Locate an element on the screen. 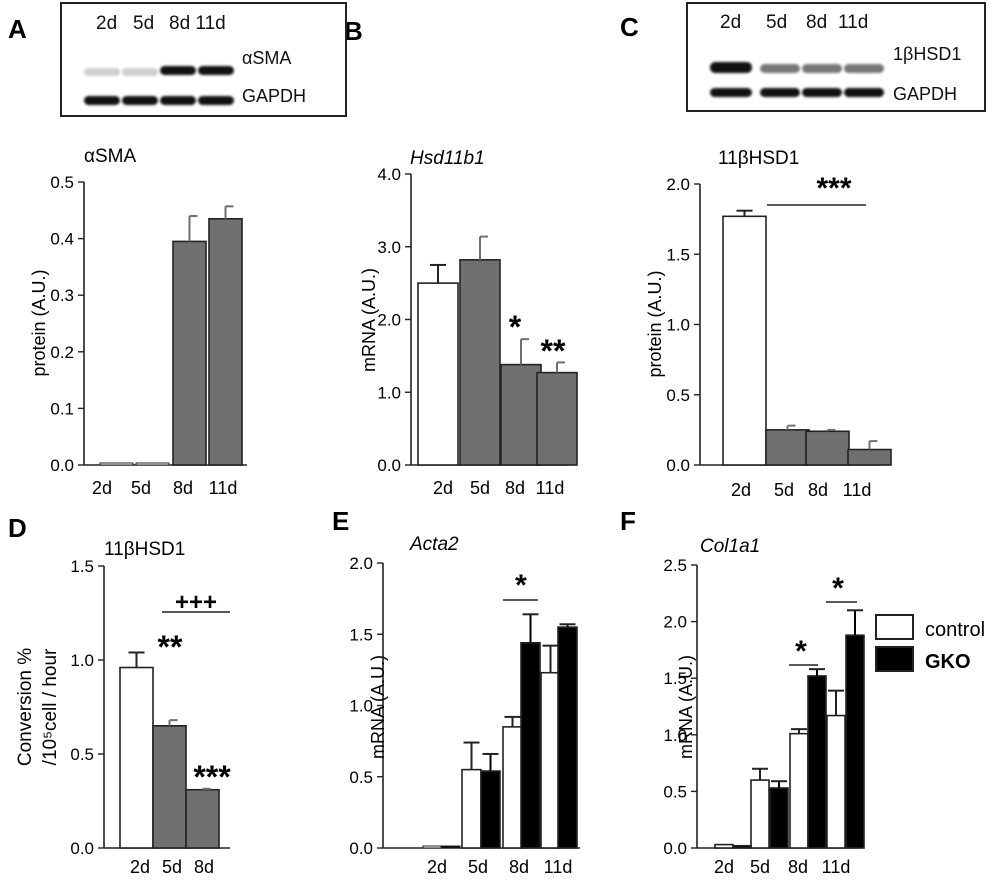 This screenshot has width=1003, height=883. y-tick-label: 0.1 is located at coordinates (62, 408).